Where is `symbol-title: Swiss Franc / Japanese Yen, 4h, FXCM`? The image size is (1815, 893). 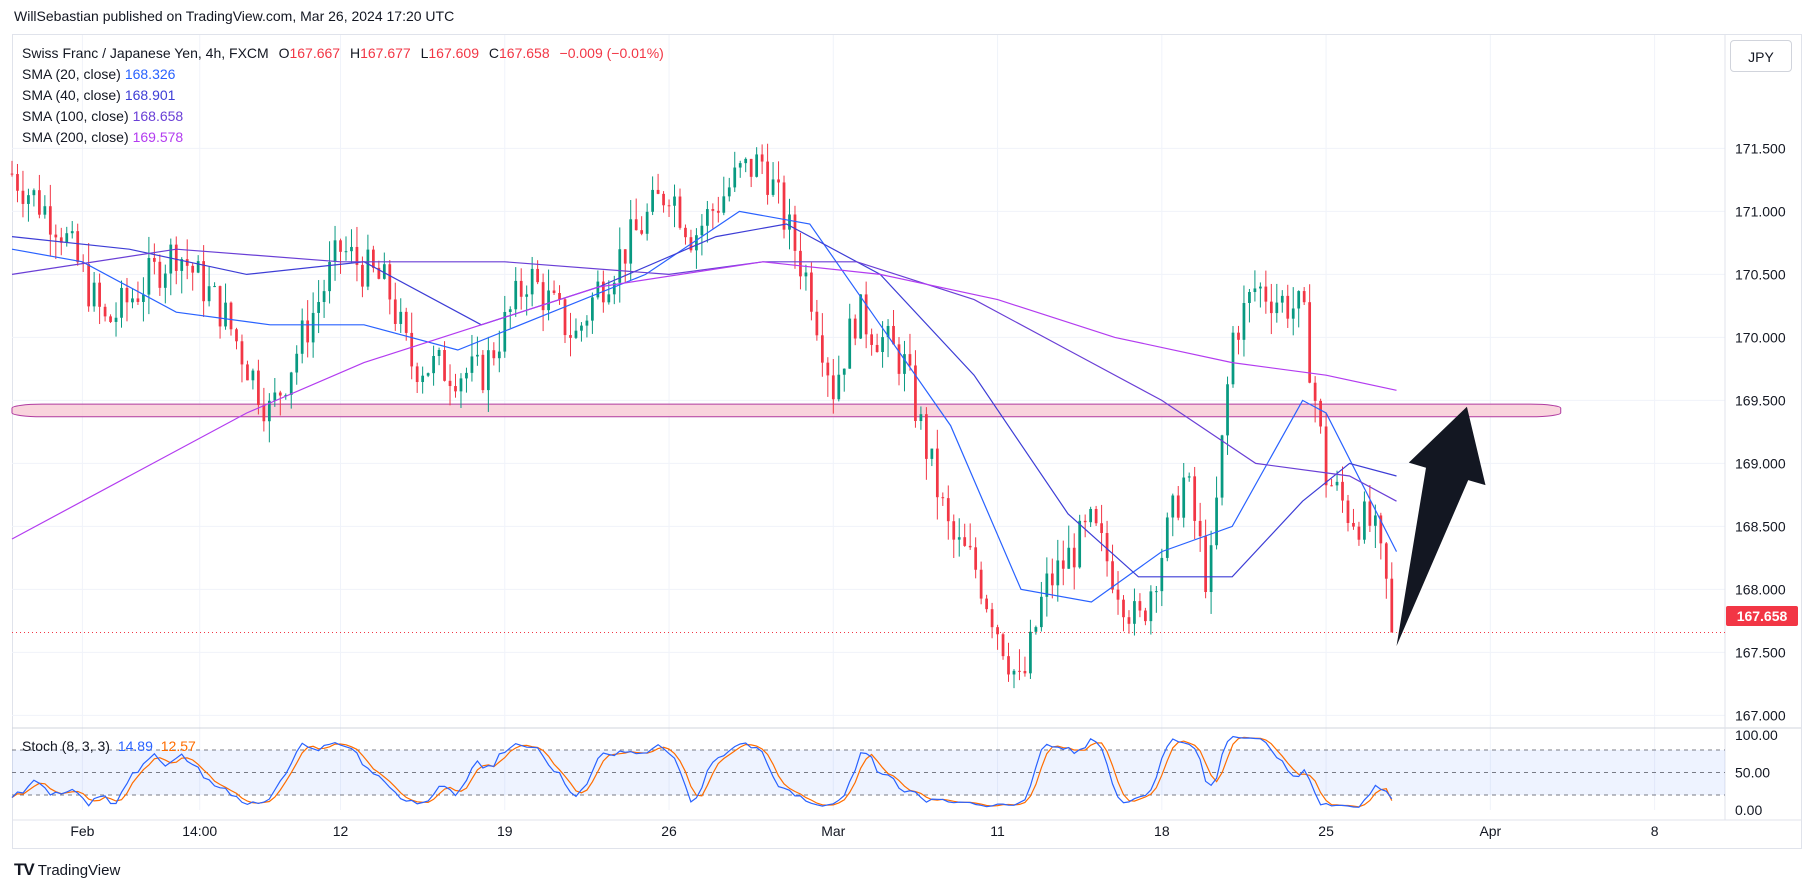
symbol-title: Swiss Franc / Japanese Yen, 4h, FXCM is located at coordinates (145, 53).